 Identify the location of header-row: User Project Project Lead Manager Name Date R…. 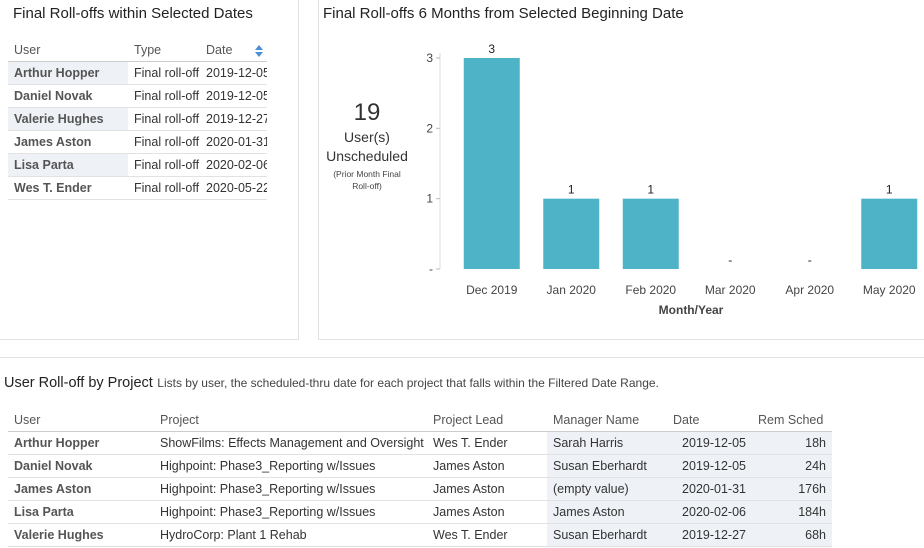
(420, 420).